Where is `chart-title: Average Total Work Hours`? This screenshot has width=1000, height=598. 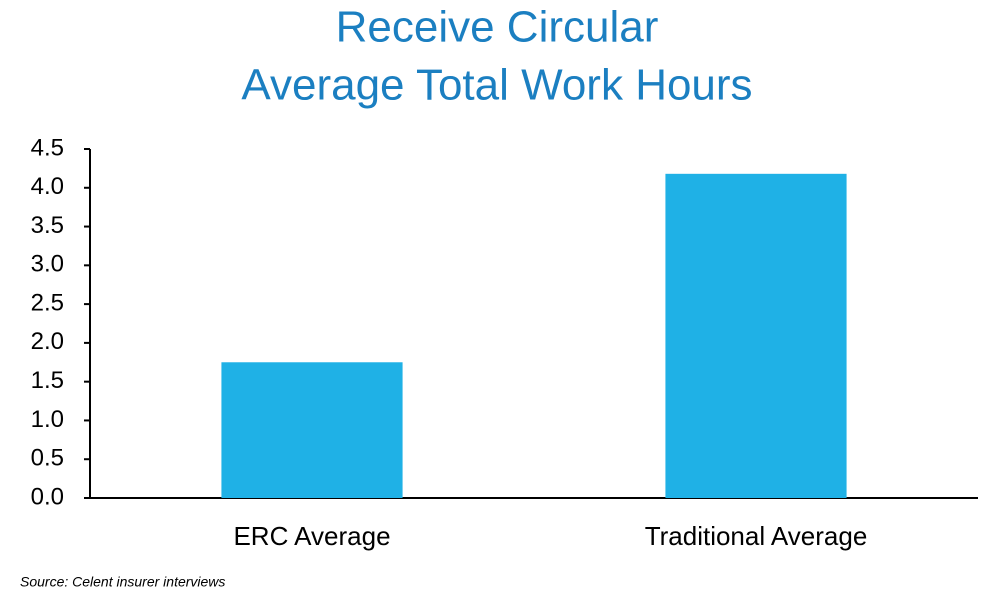
chart-title: Average Total Work Hours is located at coordinates (496, 85).